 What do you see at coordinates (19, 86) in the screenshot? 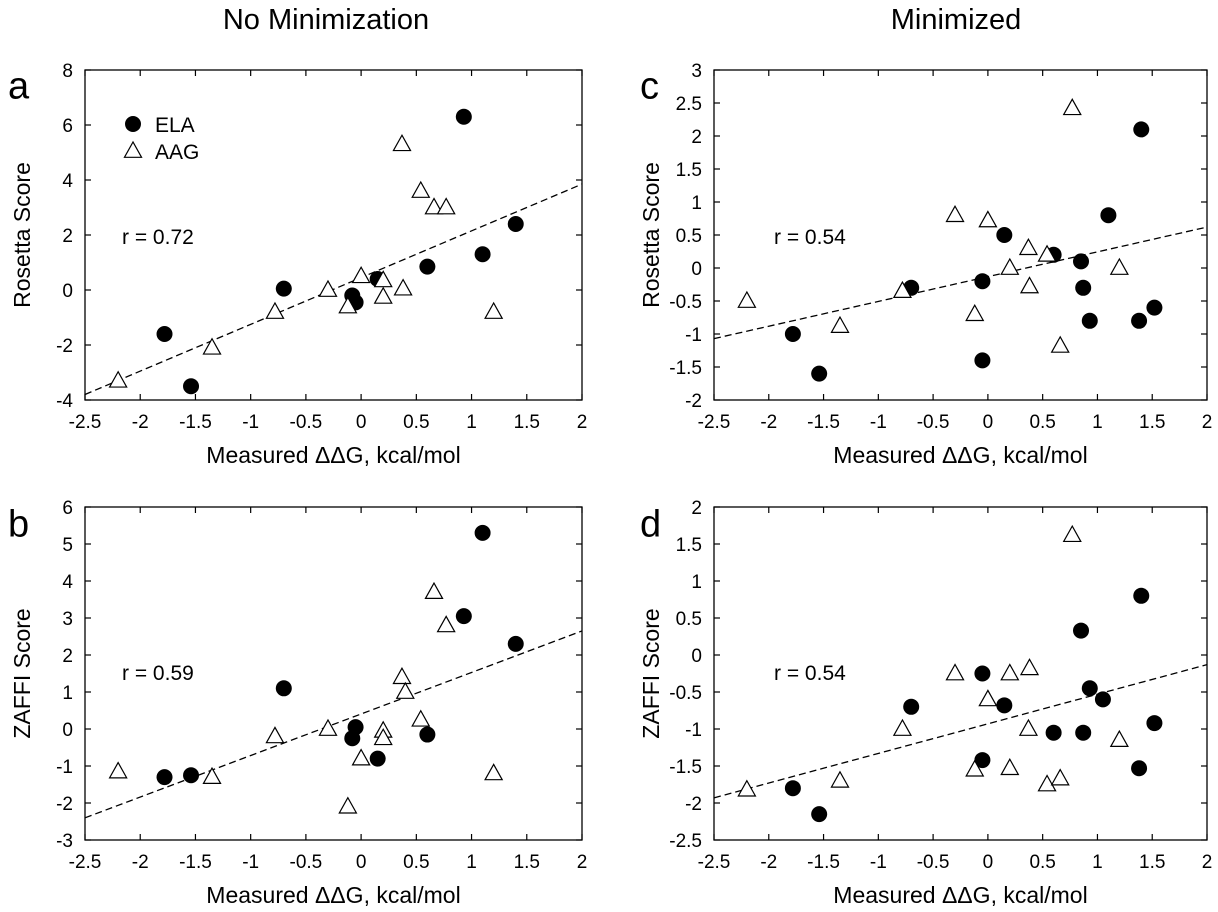
I see `panel-label: a` at bounding box center [19, 86].